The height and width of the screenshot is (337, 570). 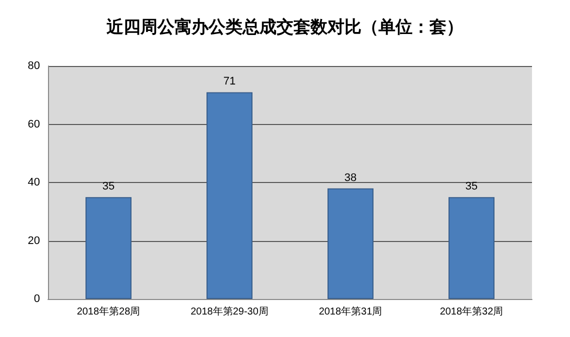 I want to click on y-tick-label: 40, so click(x=34, y=182).